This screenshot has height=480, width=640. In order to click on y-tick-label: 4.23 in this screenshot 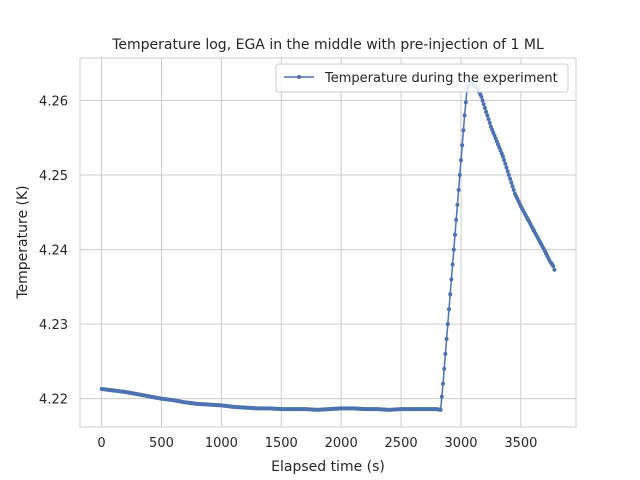, I will do `click(53, 325)`.